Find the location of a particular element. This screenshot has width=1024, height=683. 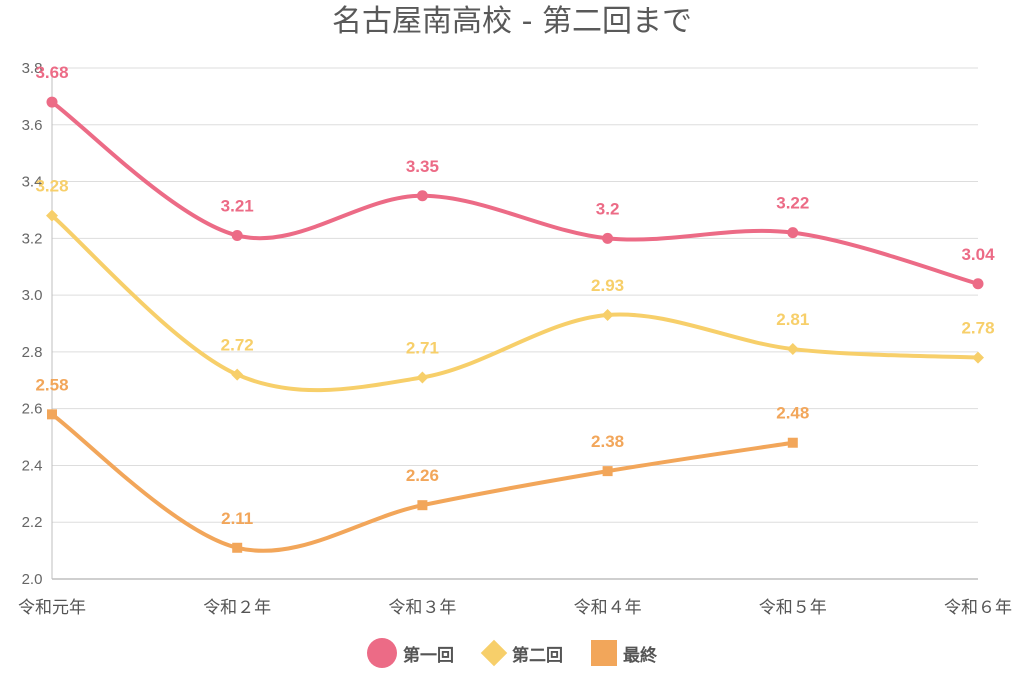

legend-item-series-1: 第一回 is located at coordinates (410, 653).